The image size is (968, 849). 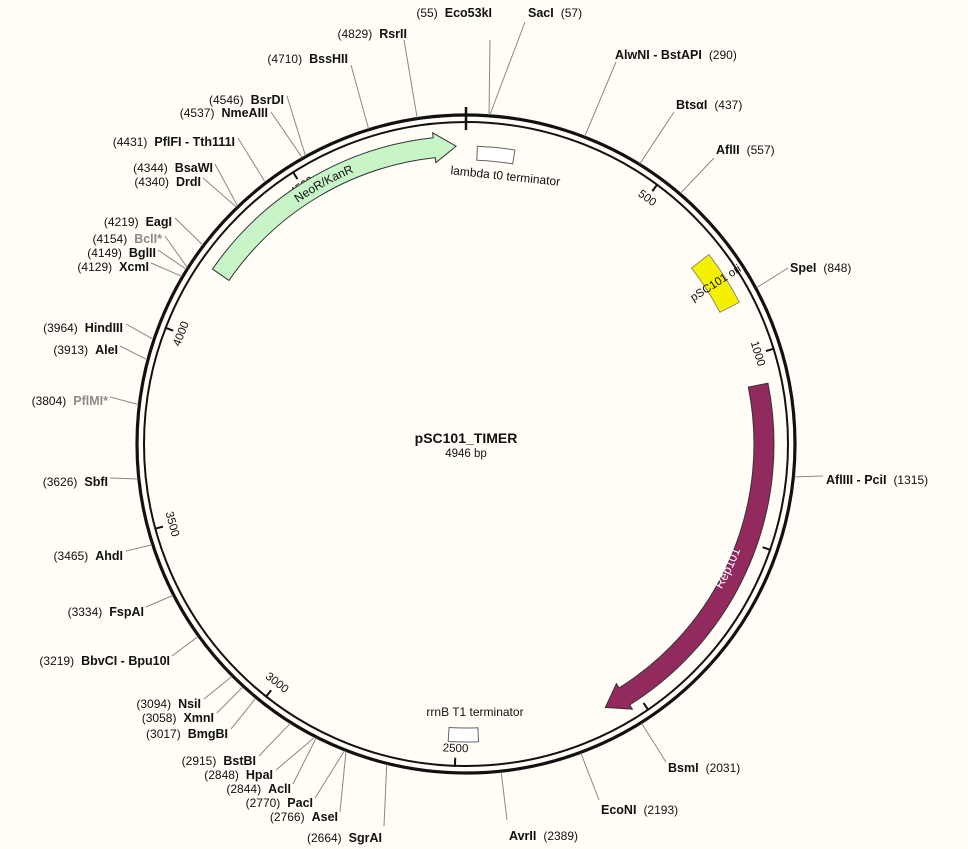 I want to click on site-ahdi: AhdI (3465), so click(x=103, y=553).